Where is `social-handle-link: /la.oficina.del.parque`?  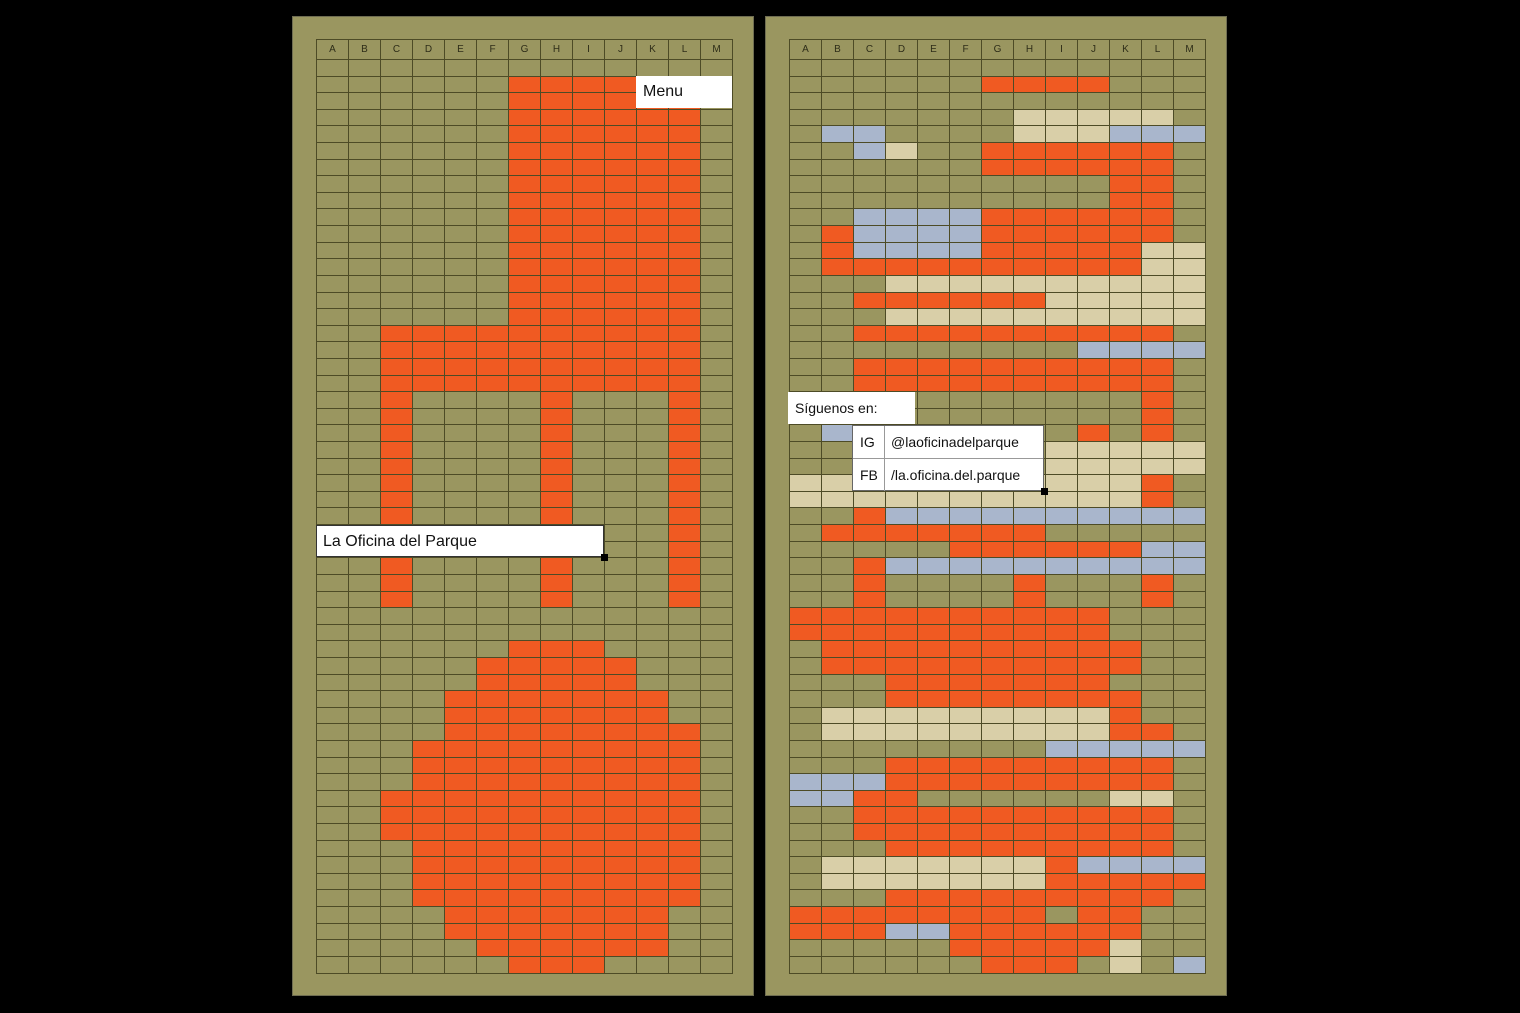
social-handle-link: /la.oficina.del.parque is located at coordinates (956, 475).